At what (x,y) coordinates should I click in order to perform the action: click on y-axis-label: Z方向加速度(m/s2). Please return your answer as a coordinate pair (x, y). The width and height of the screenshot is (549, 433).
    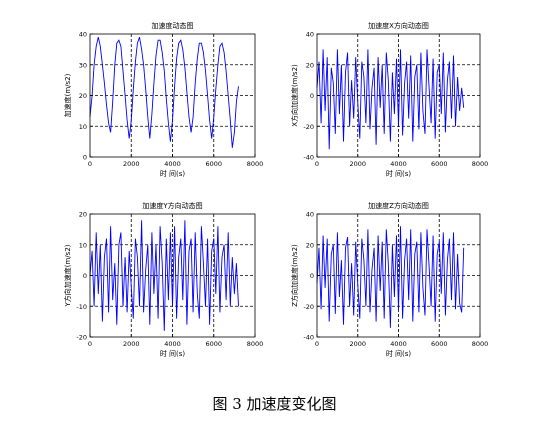
    Looking at the image, I should click on (294, 275).